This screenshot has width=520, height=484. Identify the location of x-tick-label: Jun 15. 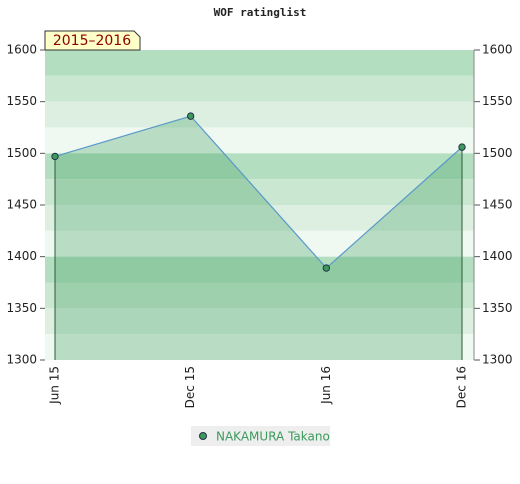
(55, 385).